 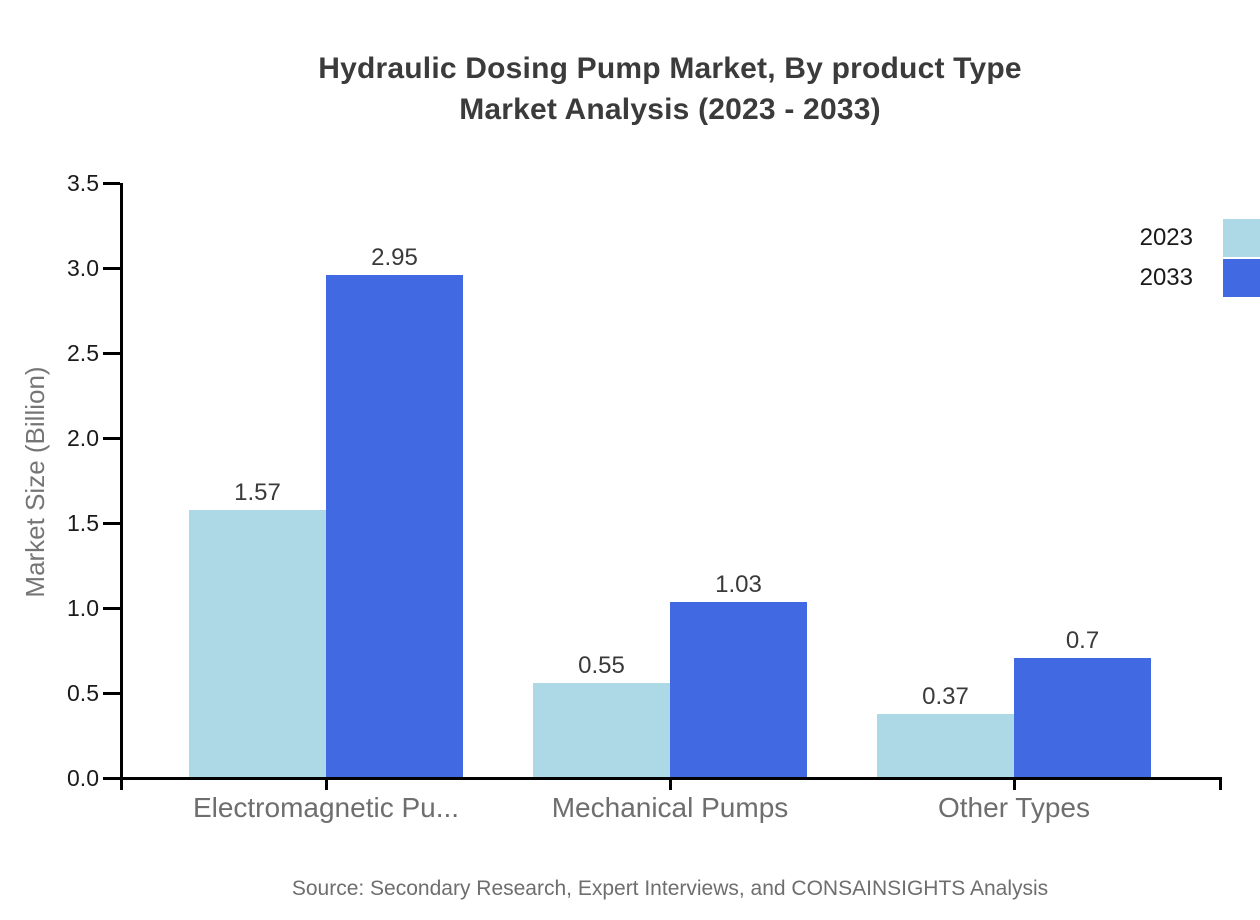 I want to click on legend-swatch-2033, so click(x=1241, y=278).